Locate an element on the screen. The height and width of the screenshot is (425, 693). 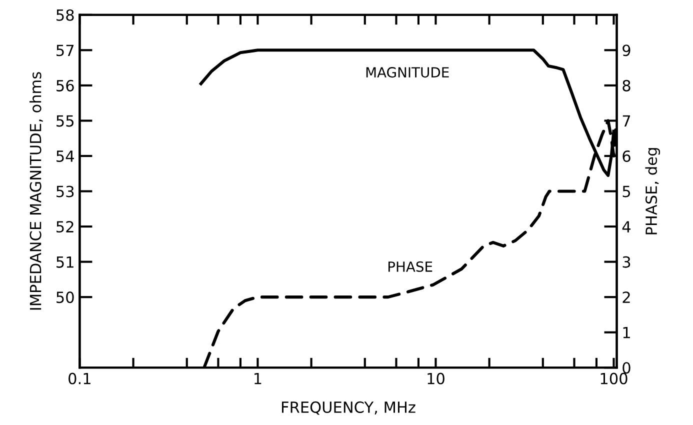
x-tick-label: 10 is located at coordinates (436, 378).